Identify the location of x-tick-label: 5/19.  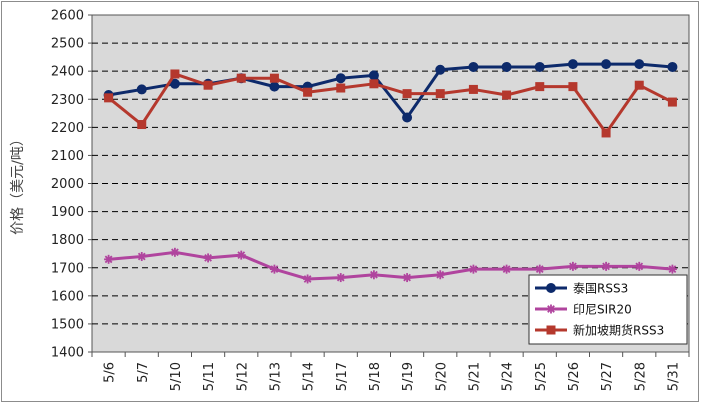
(408, 376).